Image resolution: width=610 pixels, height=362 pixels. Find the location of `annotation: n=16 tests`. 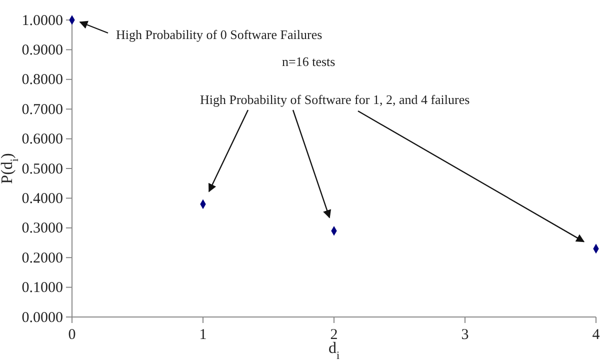

annotation: n=16 tests is located at coordinates (309, 61).